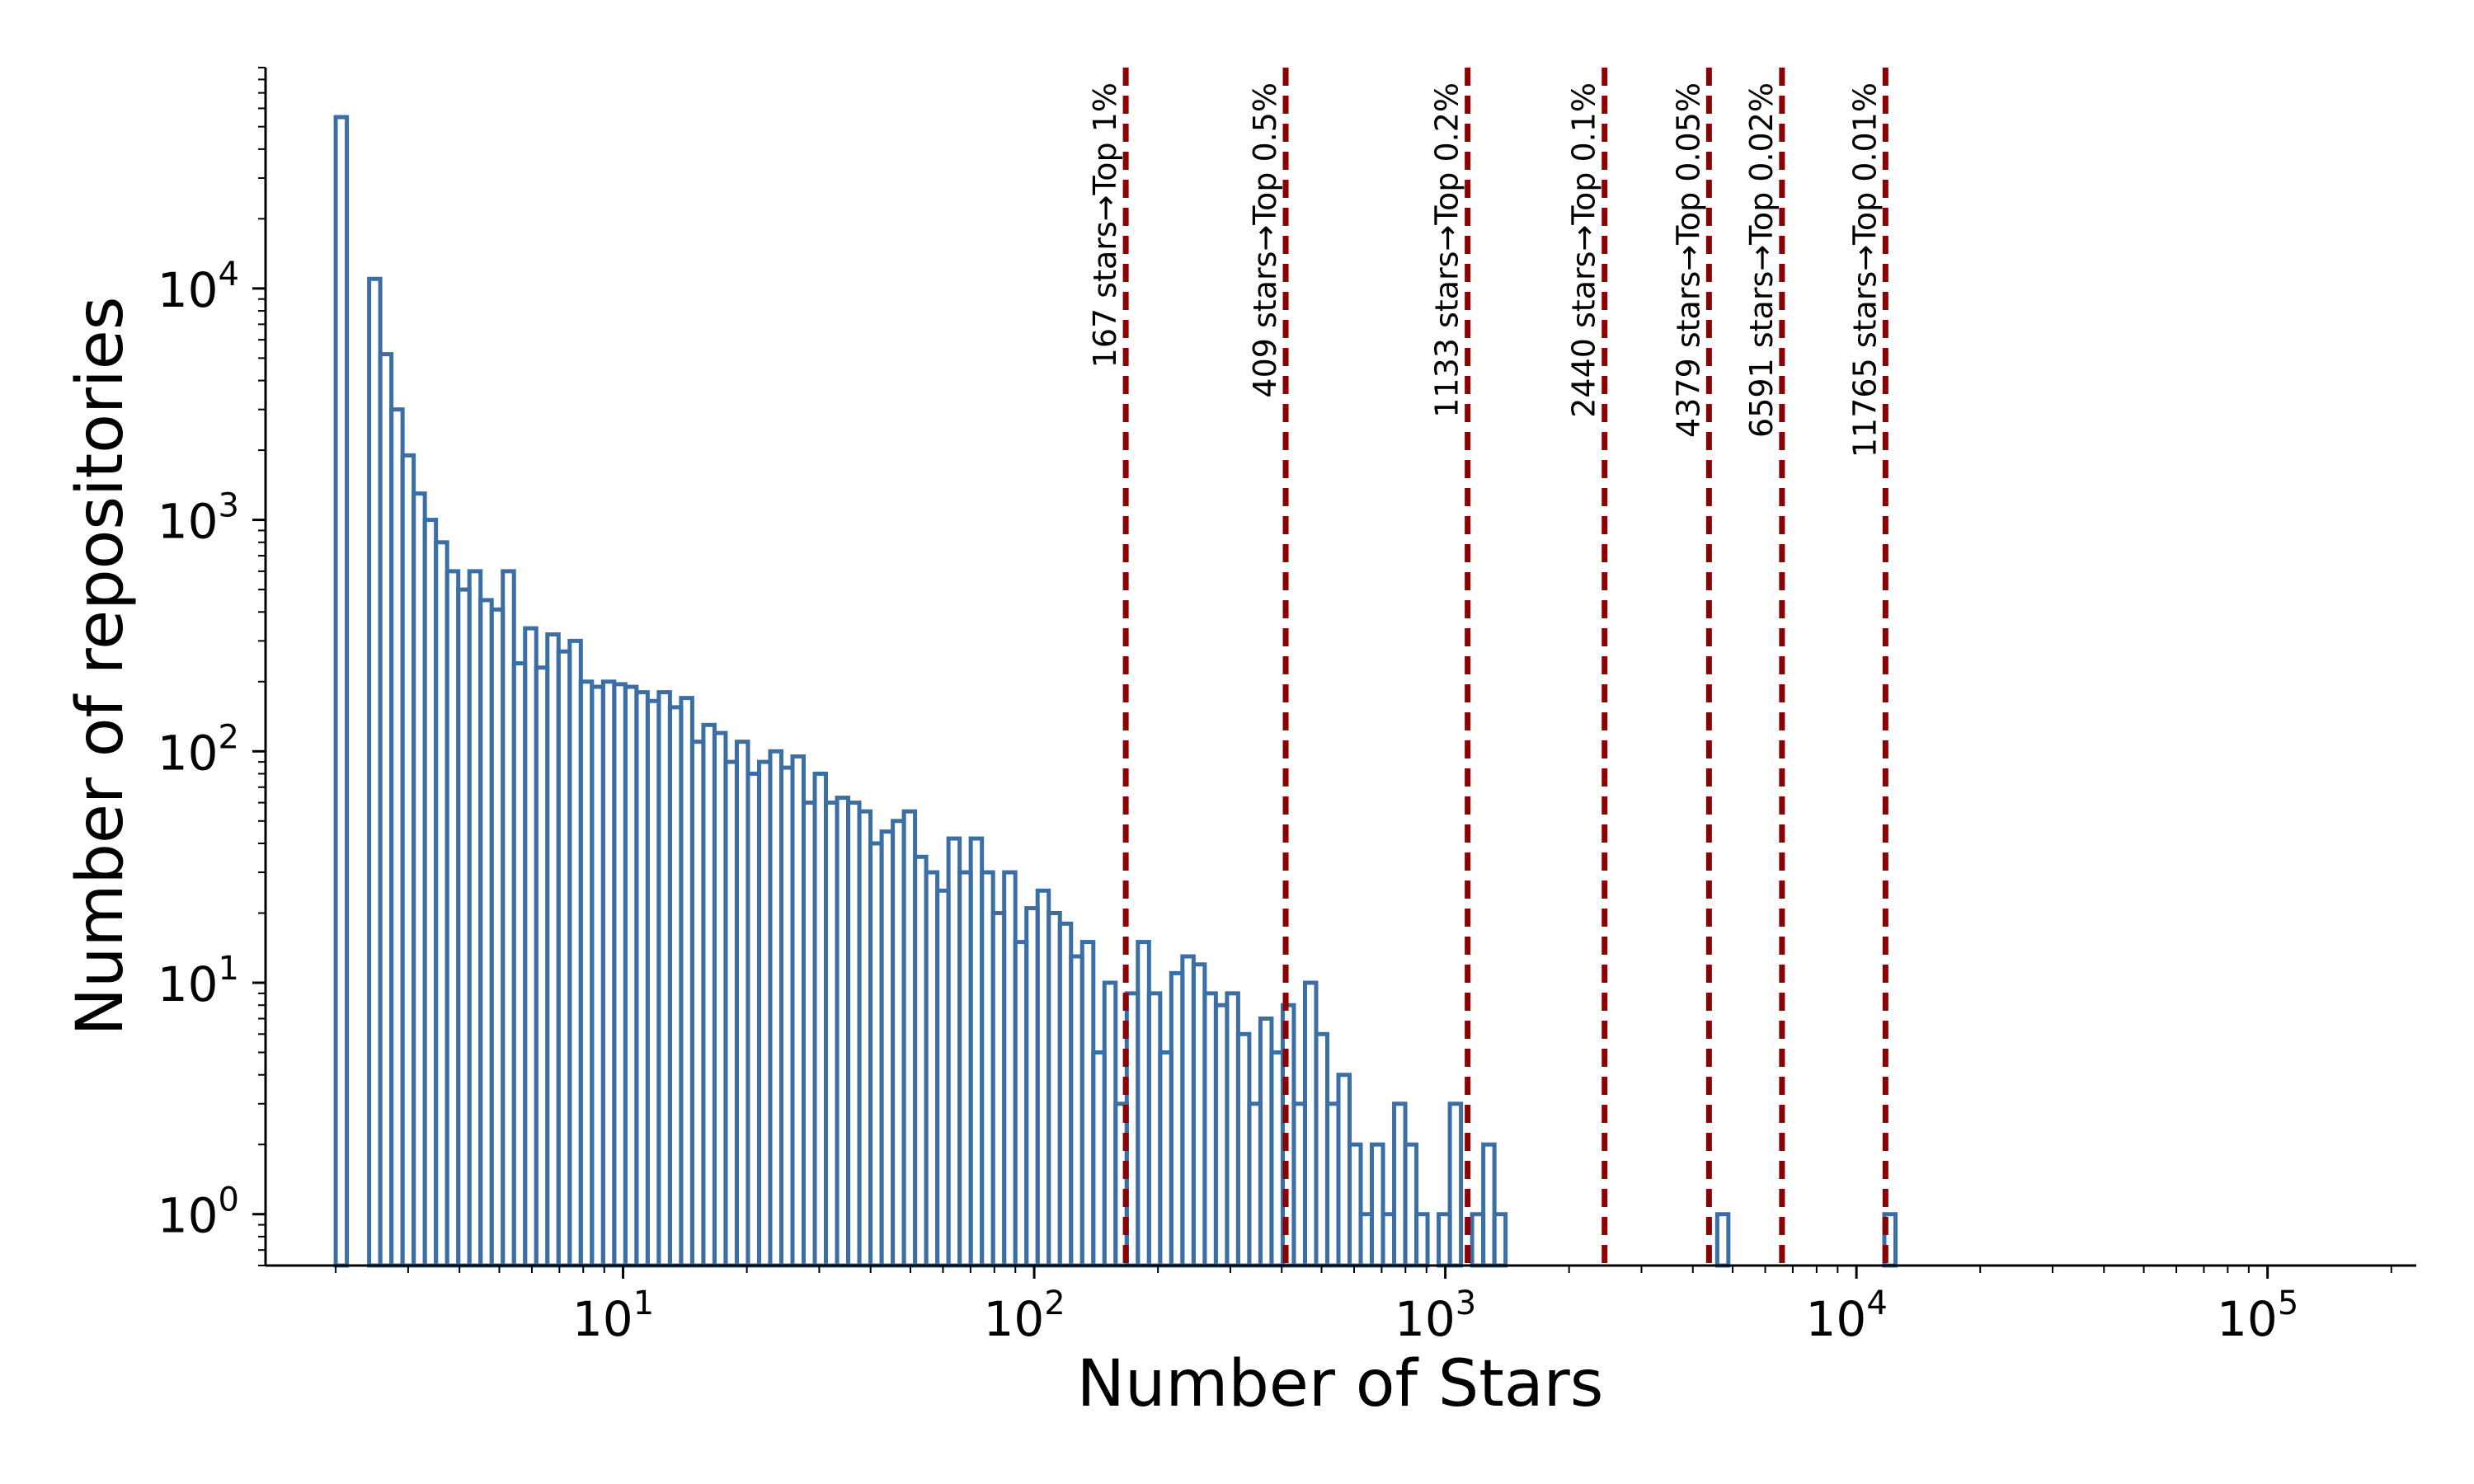 This screenshot has width=2474, height=1484. What do you see at coordinates (2257, 1315) in the screenshot?
I see `x-tick-label: 10⁵` at bounding box center [2257, 1315].